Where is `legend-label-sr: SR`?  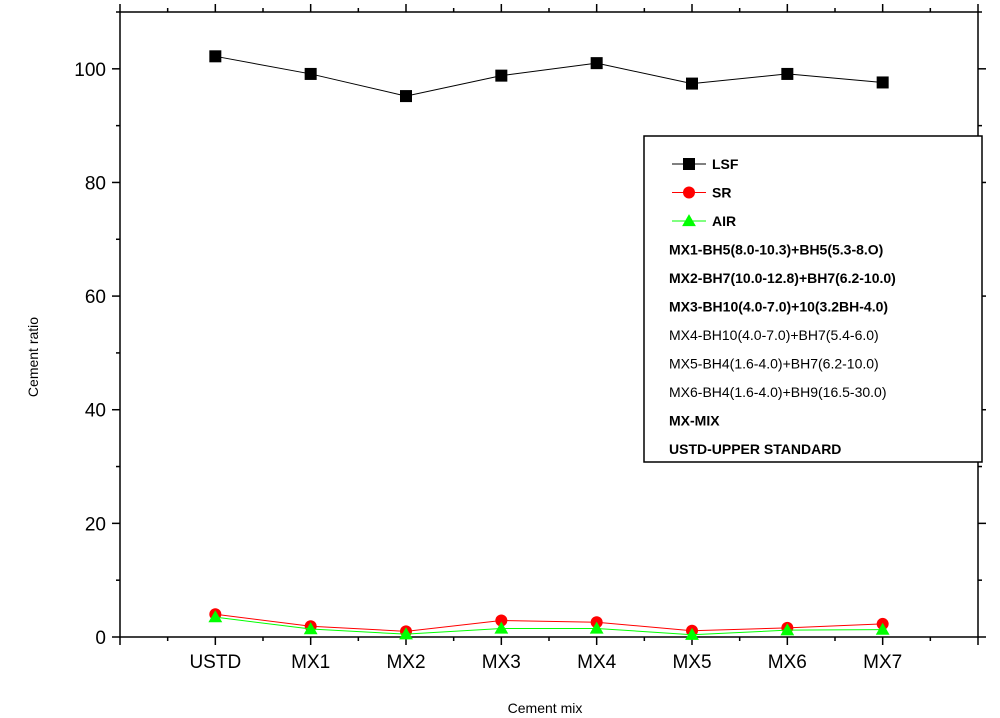
legend-label-sr: SR is located at coordinates (721, 193).